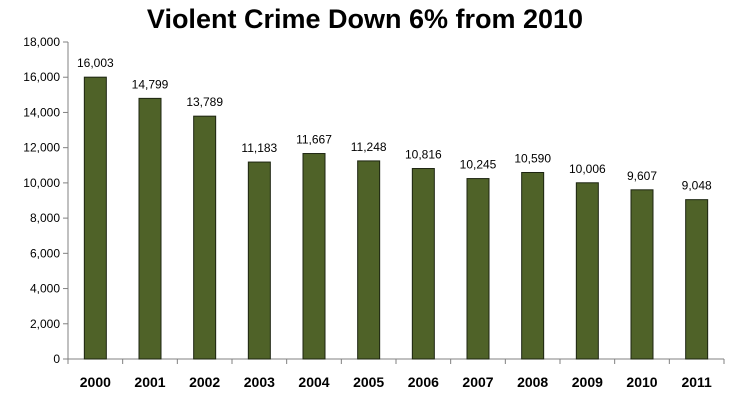  I want to click on x-tick-label-2005: 2005, so click(368, 382).